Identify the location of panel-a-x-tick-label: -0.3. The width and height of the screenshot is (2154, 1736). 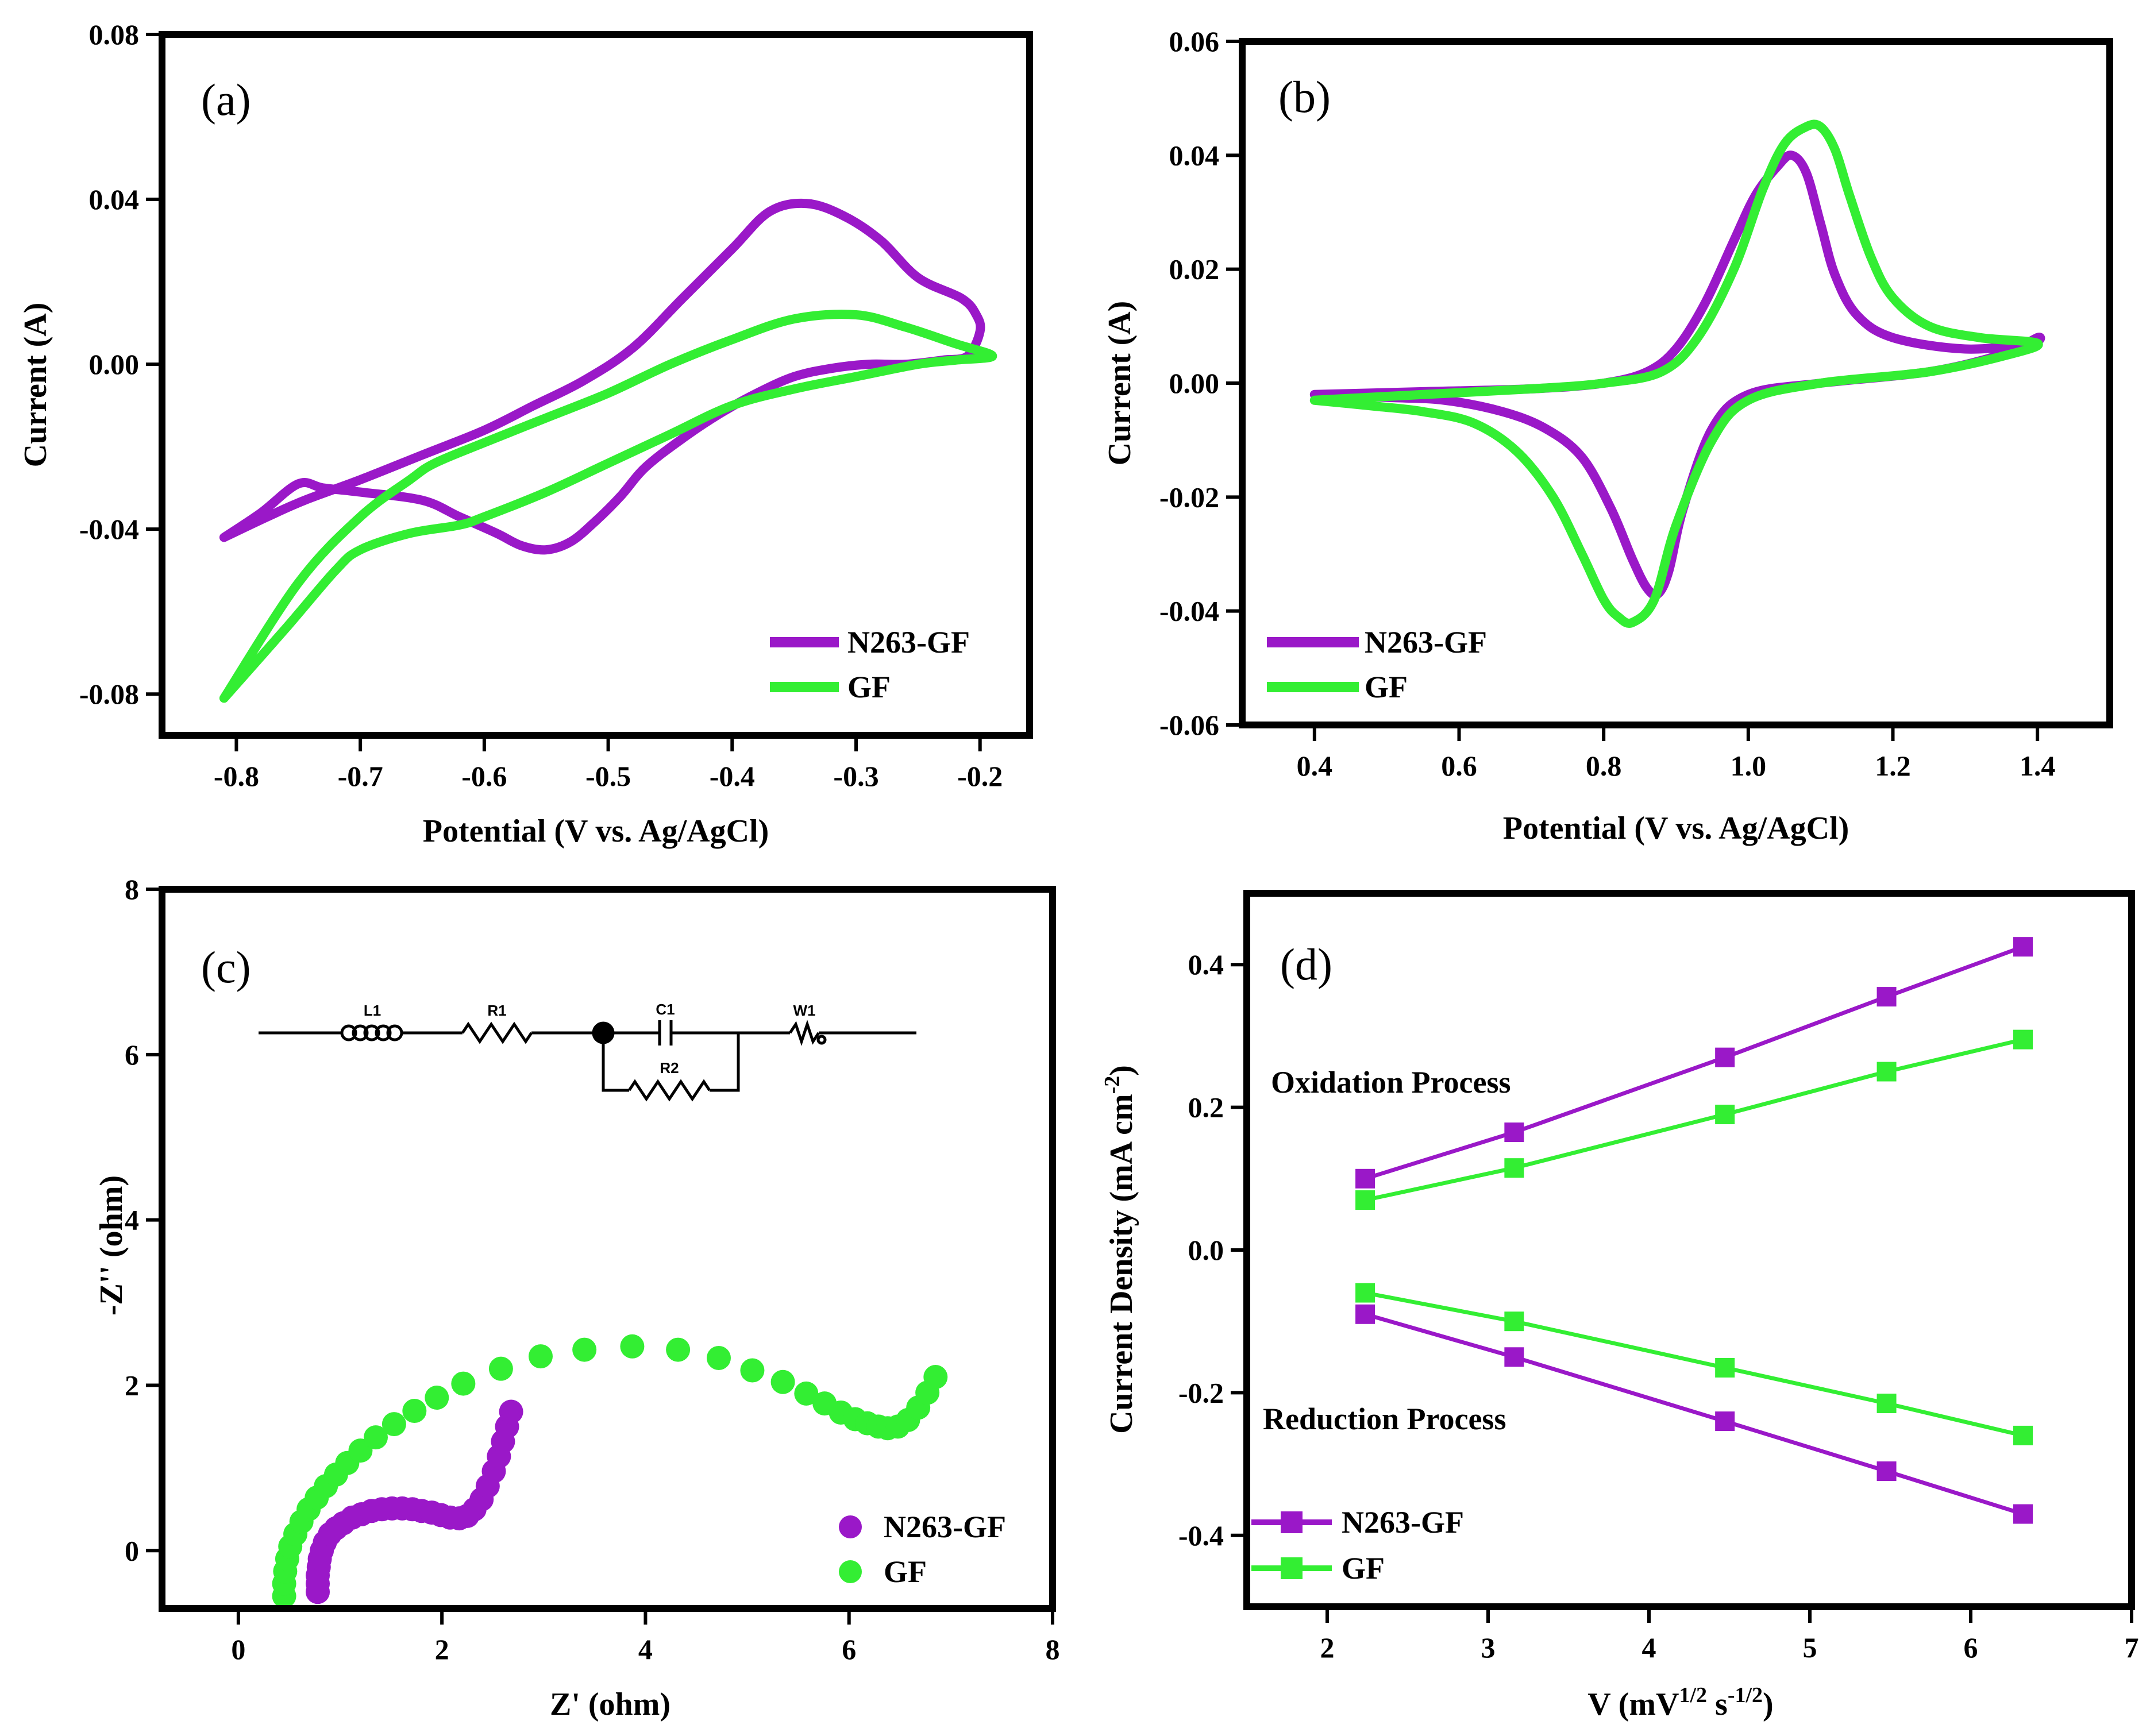
(856, 776).